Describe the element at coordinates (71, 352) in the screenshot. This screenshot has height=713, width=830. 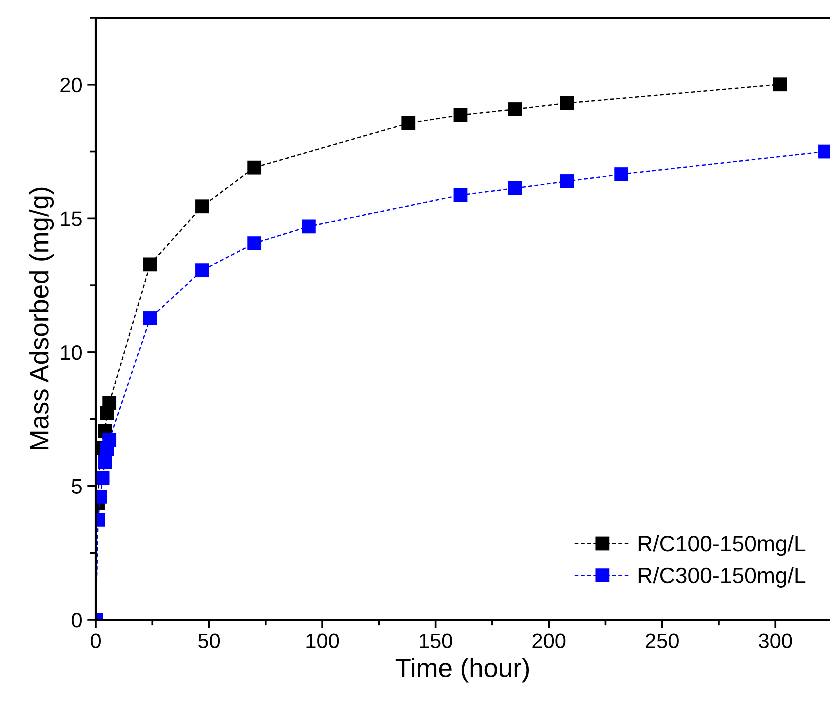
I see `y-tick-label: 10` at that location.